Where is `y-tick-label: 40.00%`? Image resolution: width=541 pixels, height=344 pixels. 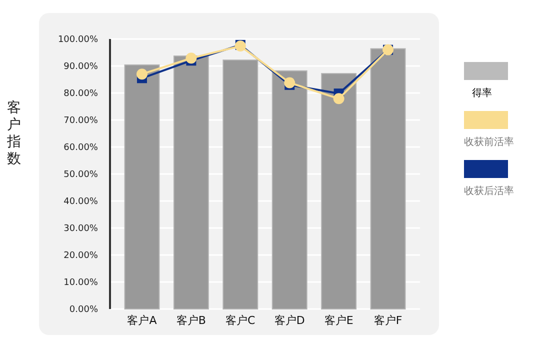
y-tick-label: 40.00% is located at coordinates (81, 202).